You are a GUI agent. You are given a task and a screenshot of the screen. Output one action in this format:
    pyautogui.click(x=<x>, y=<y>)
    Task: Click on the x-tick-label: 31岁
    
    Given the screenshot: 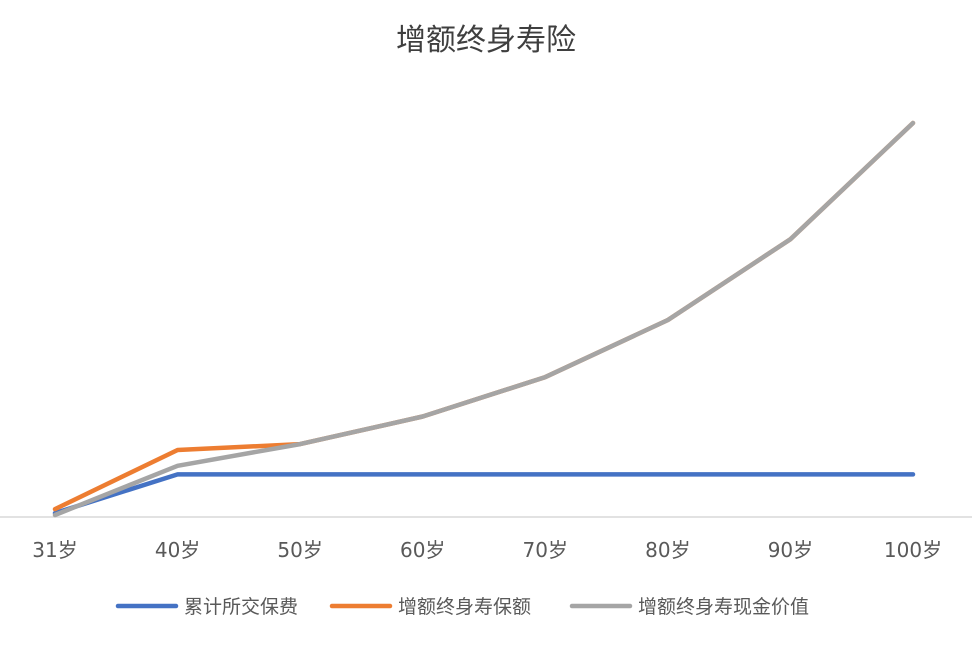 What is the action you would take?
    pyautogui.click(x=54, y=550)
    